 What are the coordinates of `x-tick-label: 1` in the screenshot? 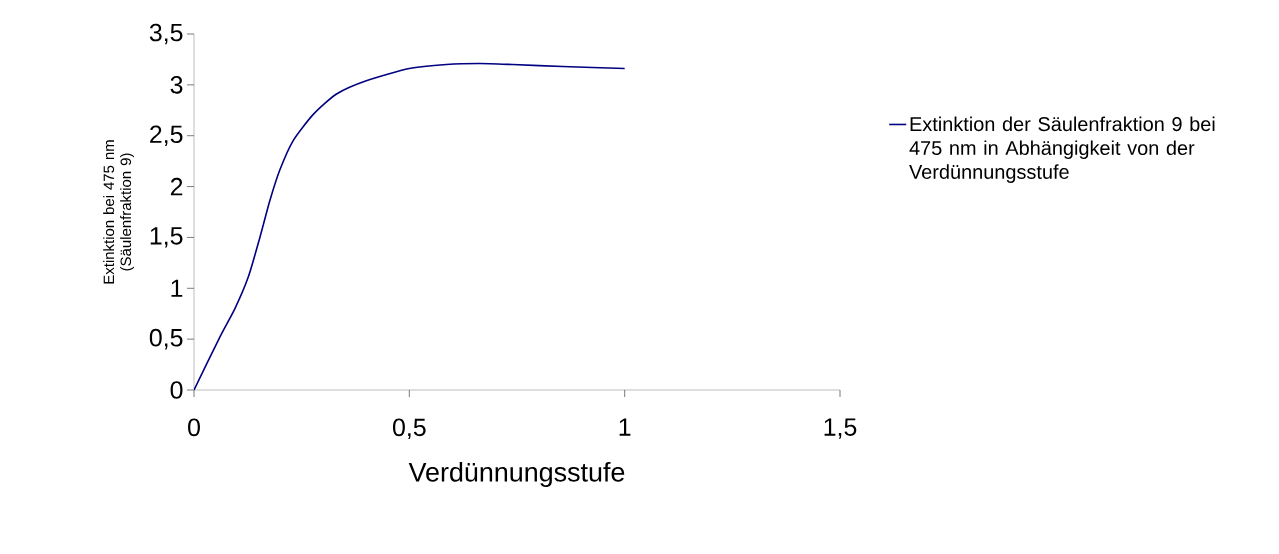 It's located at (625, 427).